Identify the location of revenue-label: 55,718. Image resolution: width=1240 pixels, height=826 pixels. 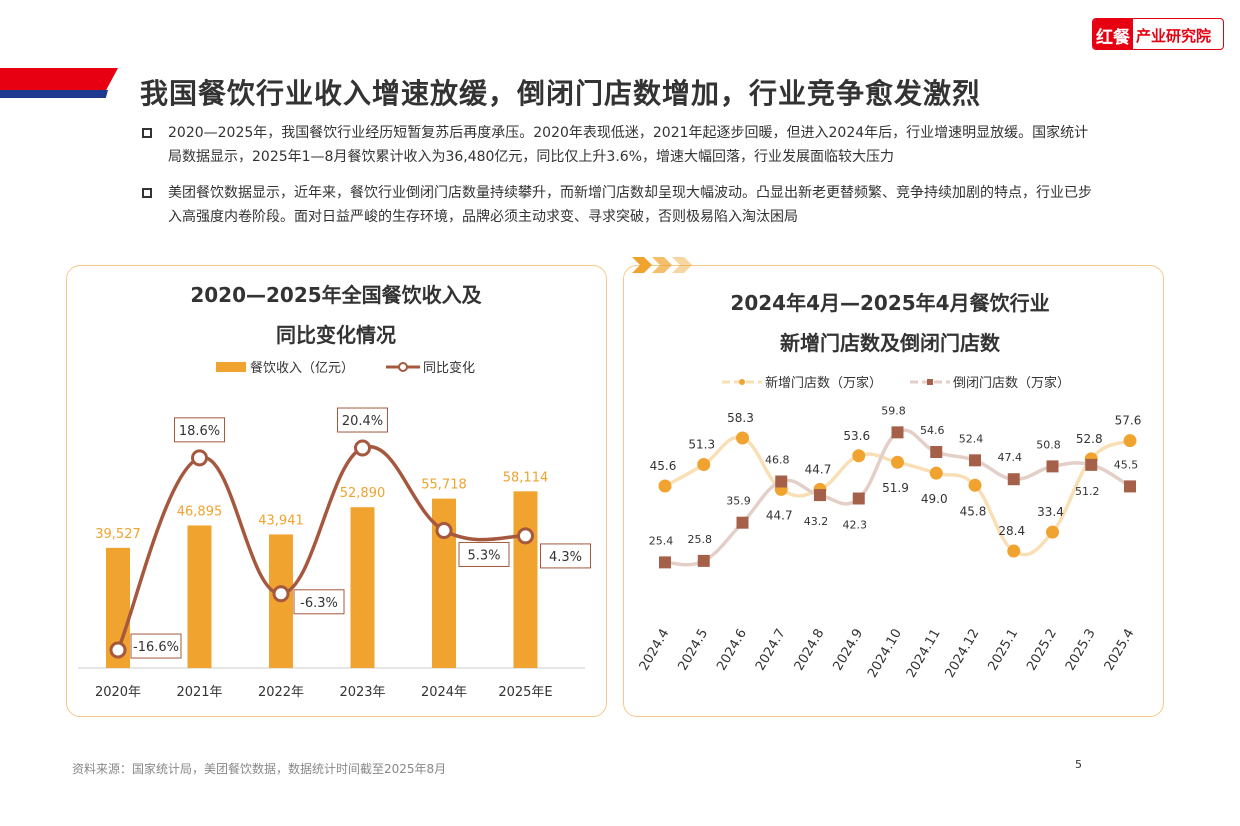
(444, 485).